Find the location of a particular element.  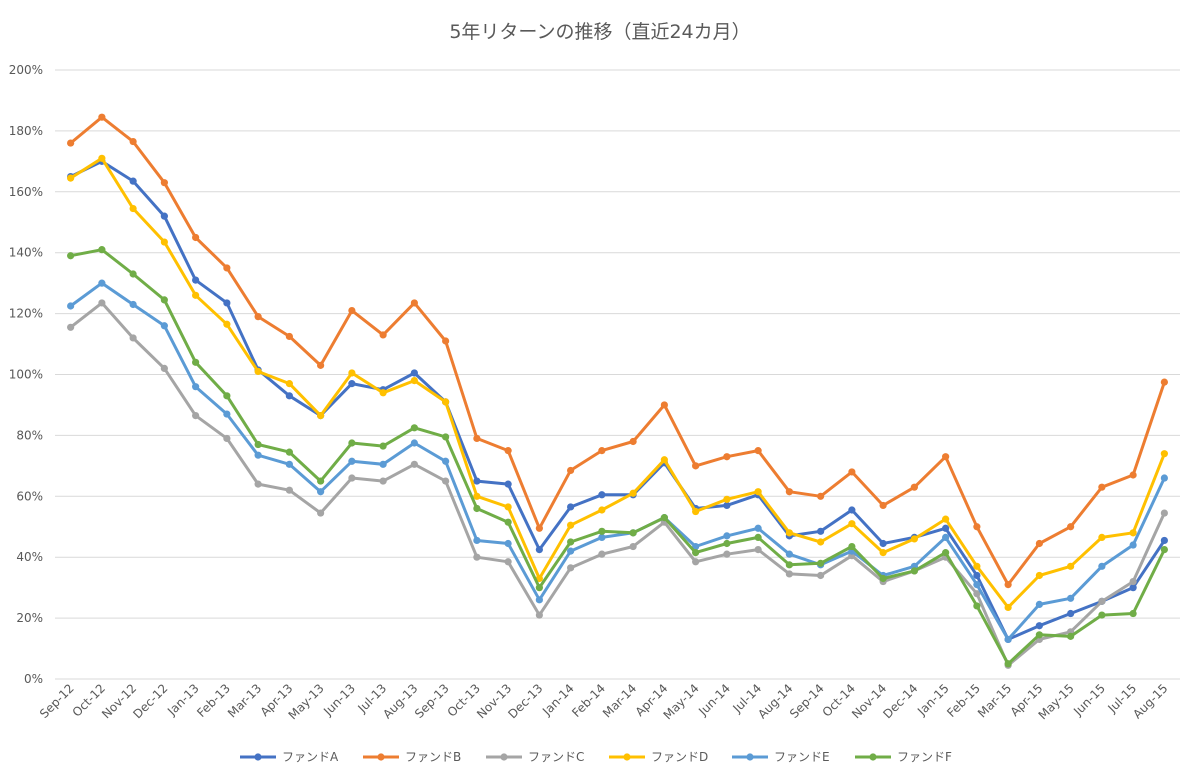

x-tick-label: Dec-14 is located at coordinates (900, 701).